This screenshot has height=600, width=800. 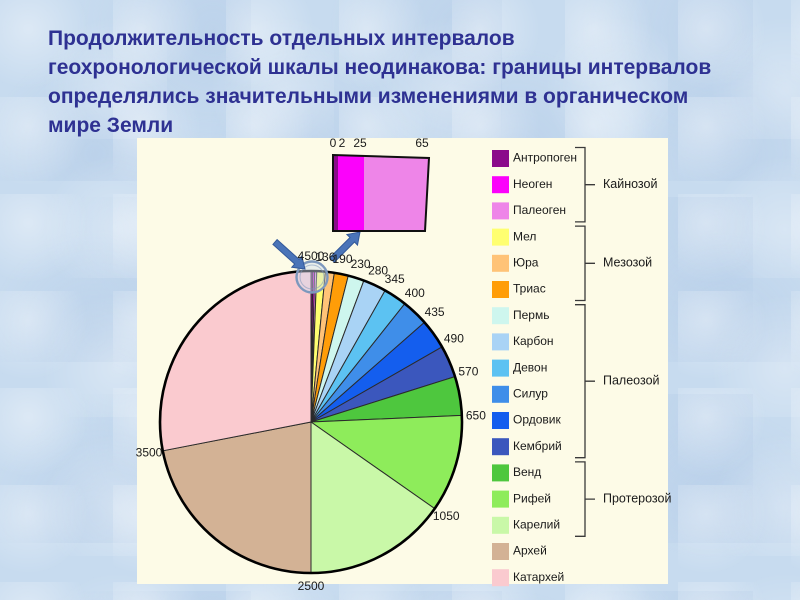 What do you see at coordinates (311, 256) in the screenshot?
I see `rim-label-4500: 4500` at bounding box center [311, 256].